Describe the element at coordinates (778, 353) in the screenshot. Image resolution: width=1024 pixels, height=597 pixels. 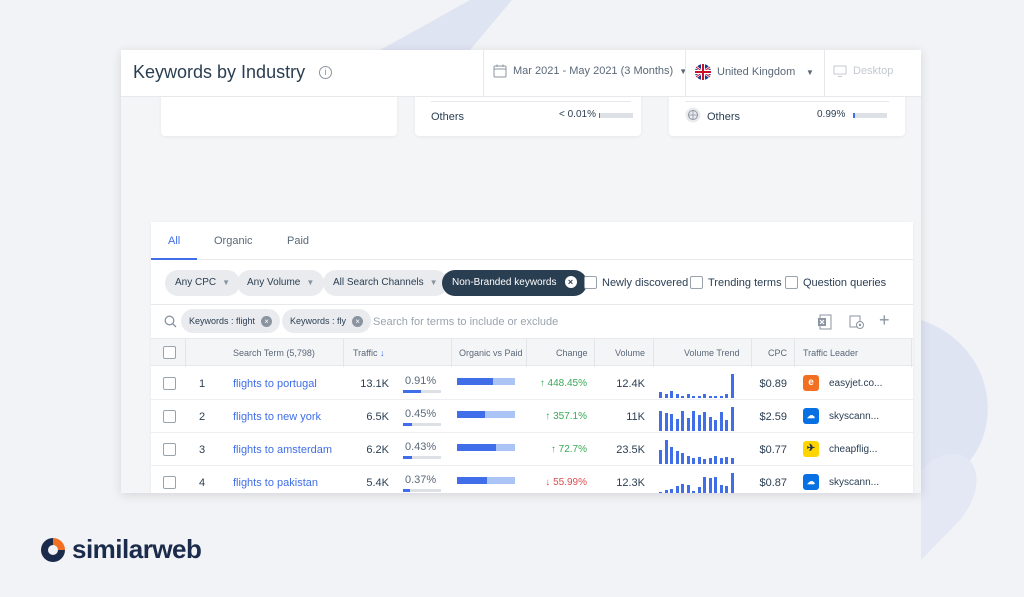
I see `column-header-cpc: CPC` at that location.